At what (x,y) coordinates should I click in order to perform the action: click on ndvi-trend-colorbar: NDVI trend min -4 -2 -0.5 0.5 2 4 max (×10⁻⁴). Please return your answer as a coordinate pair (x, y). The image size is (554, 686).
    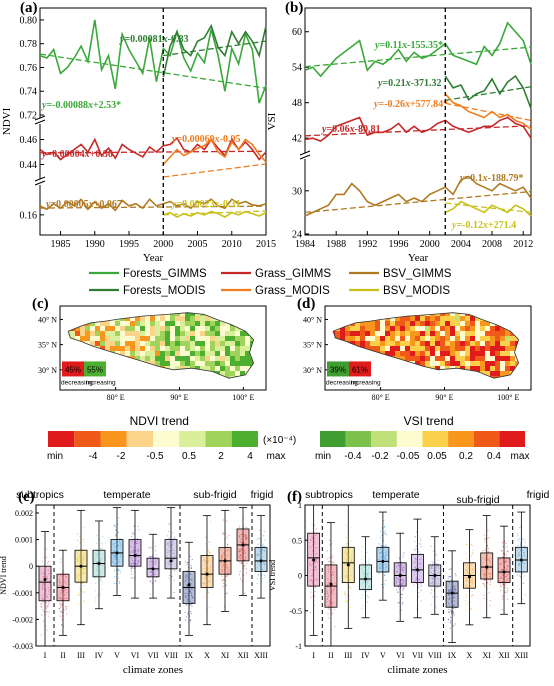
    Looking at the image, I should click on (171, 438).